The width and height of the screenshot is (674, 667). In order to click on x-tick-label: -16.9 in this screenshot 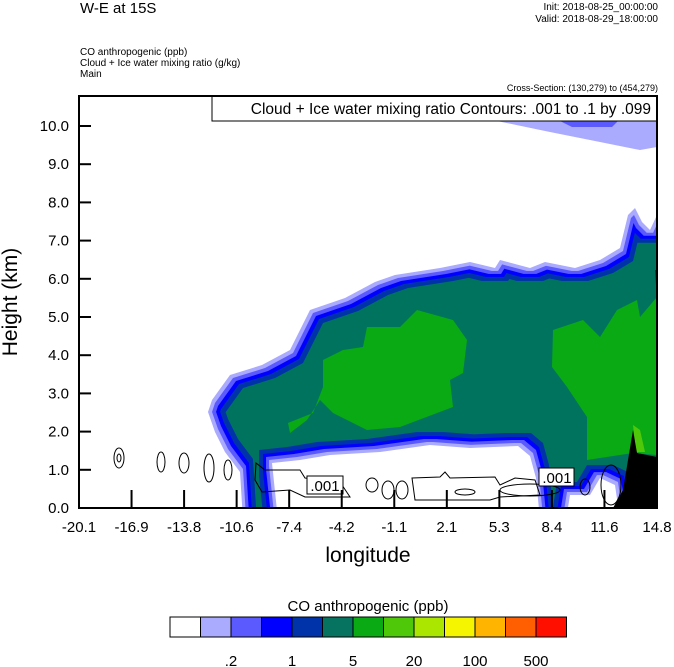, I will do `click(131, 527)`.